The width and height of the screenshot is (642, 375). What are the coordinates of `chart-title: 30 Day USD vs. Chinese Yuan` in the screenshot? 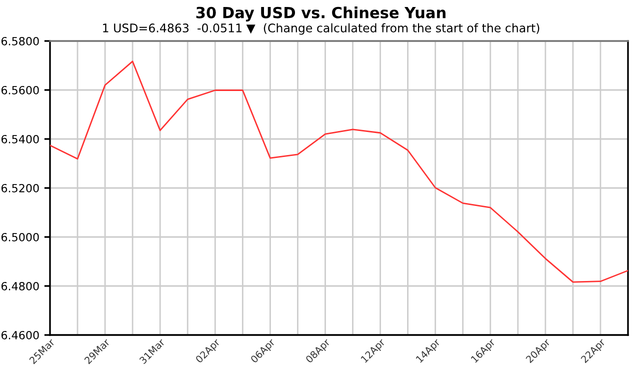 It's located at (321, 14).